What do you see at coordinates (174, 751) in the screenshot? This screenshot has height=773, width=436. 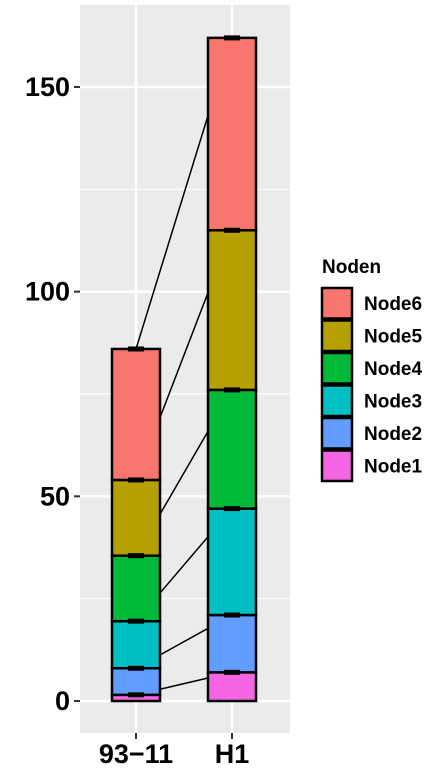 I see `x-axis: 93−11 H1` at bounding box center [174, 751].